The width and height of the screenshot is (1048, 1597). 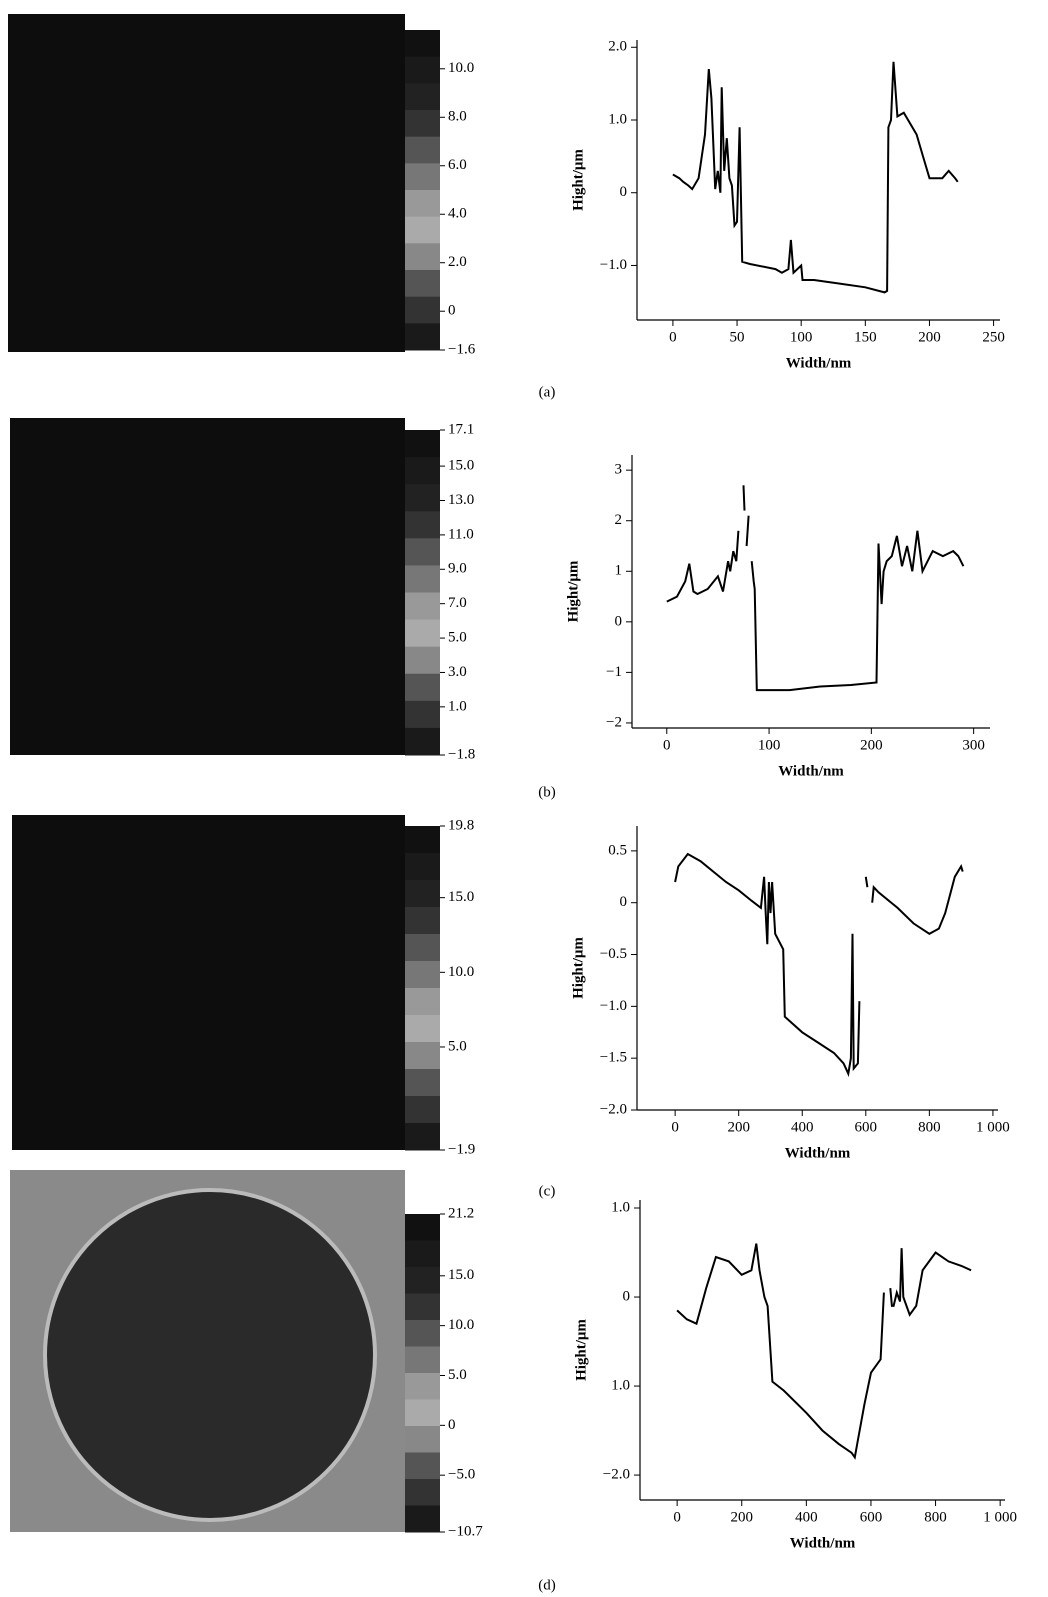 What do you see at coordinates (866, 1127) in the screenshot?
I see `x-tick-label: 600` at bounding box center [866, 1127].